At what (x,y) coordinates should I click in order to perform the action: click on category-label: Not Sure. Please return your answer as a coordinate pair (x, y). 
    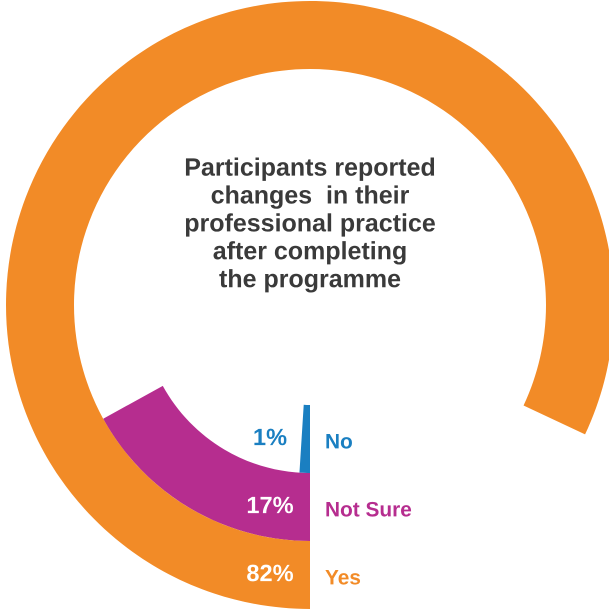
    Looking at the image, I should click on (369, 509).